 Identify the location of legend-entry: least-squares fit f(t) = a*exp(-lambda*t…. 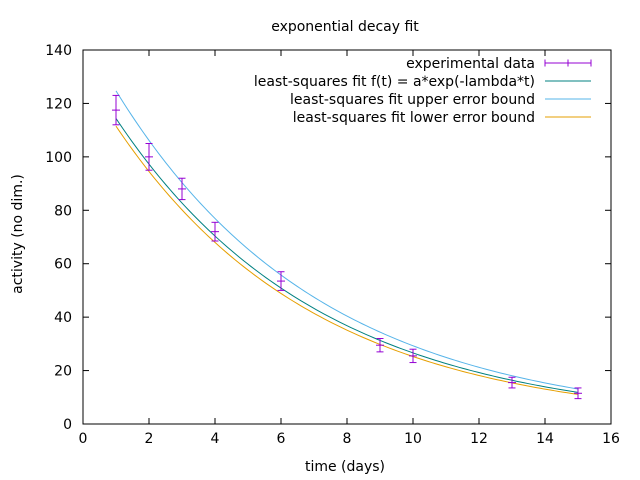
(422, 82).